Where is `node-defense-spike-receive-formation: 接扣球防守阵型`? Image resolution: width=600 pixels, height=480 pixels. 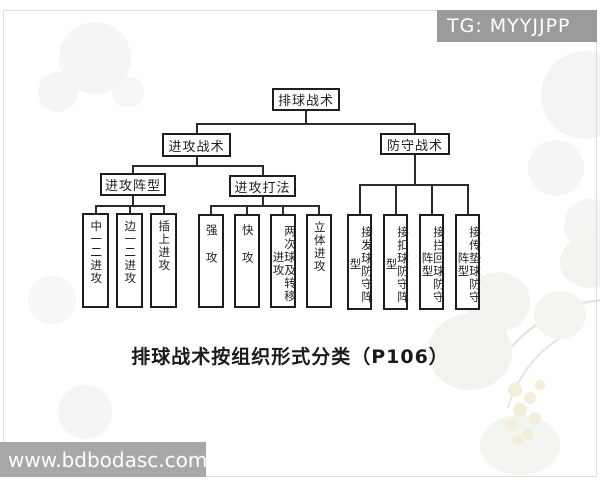
node-defense-spike-receive-formation: 接扣球防守阵型 is located at coordinates (397, 262).